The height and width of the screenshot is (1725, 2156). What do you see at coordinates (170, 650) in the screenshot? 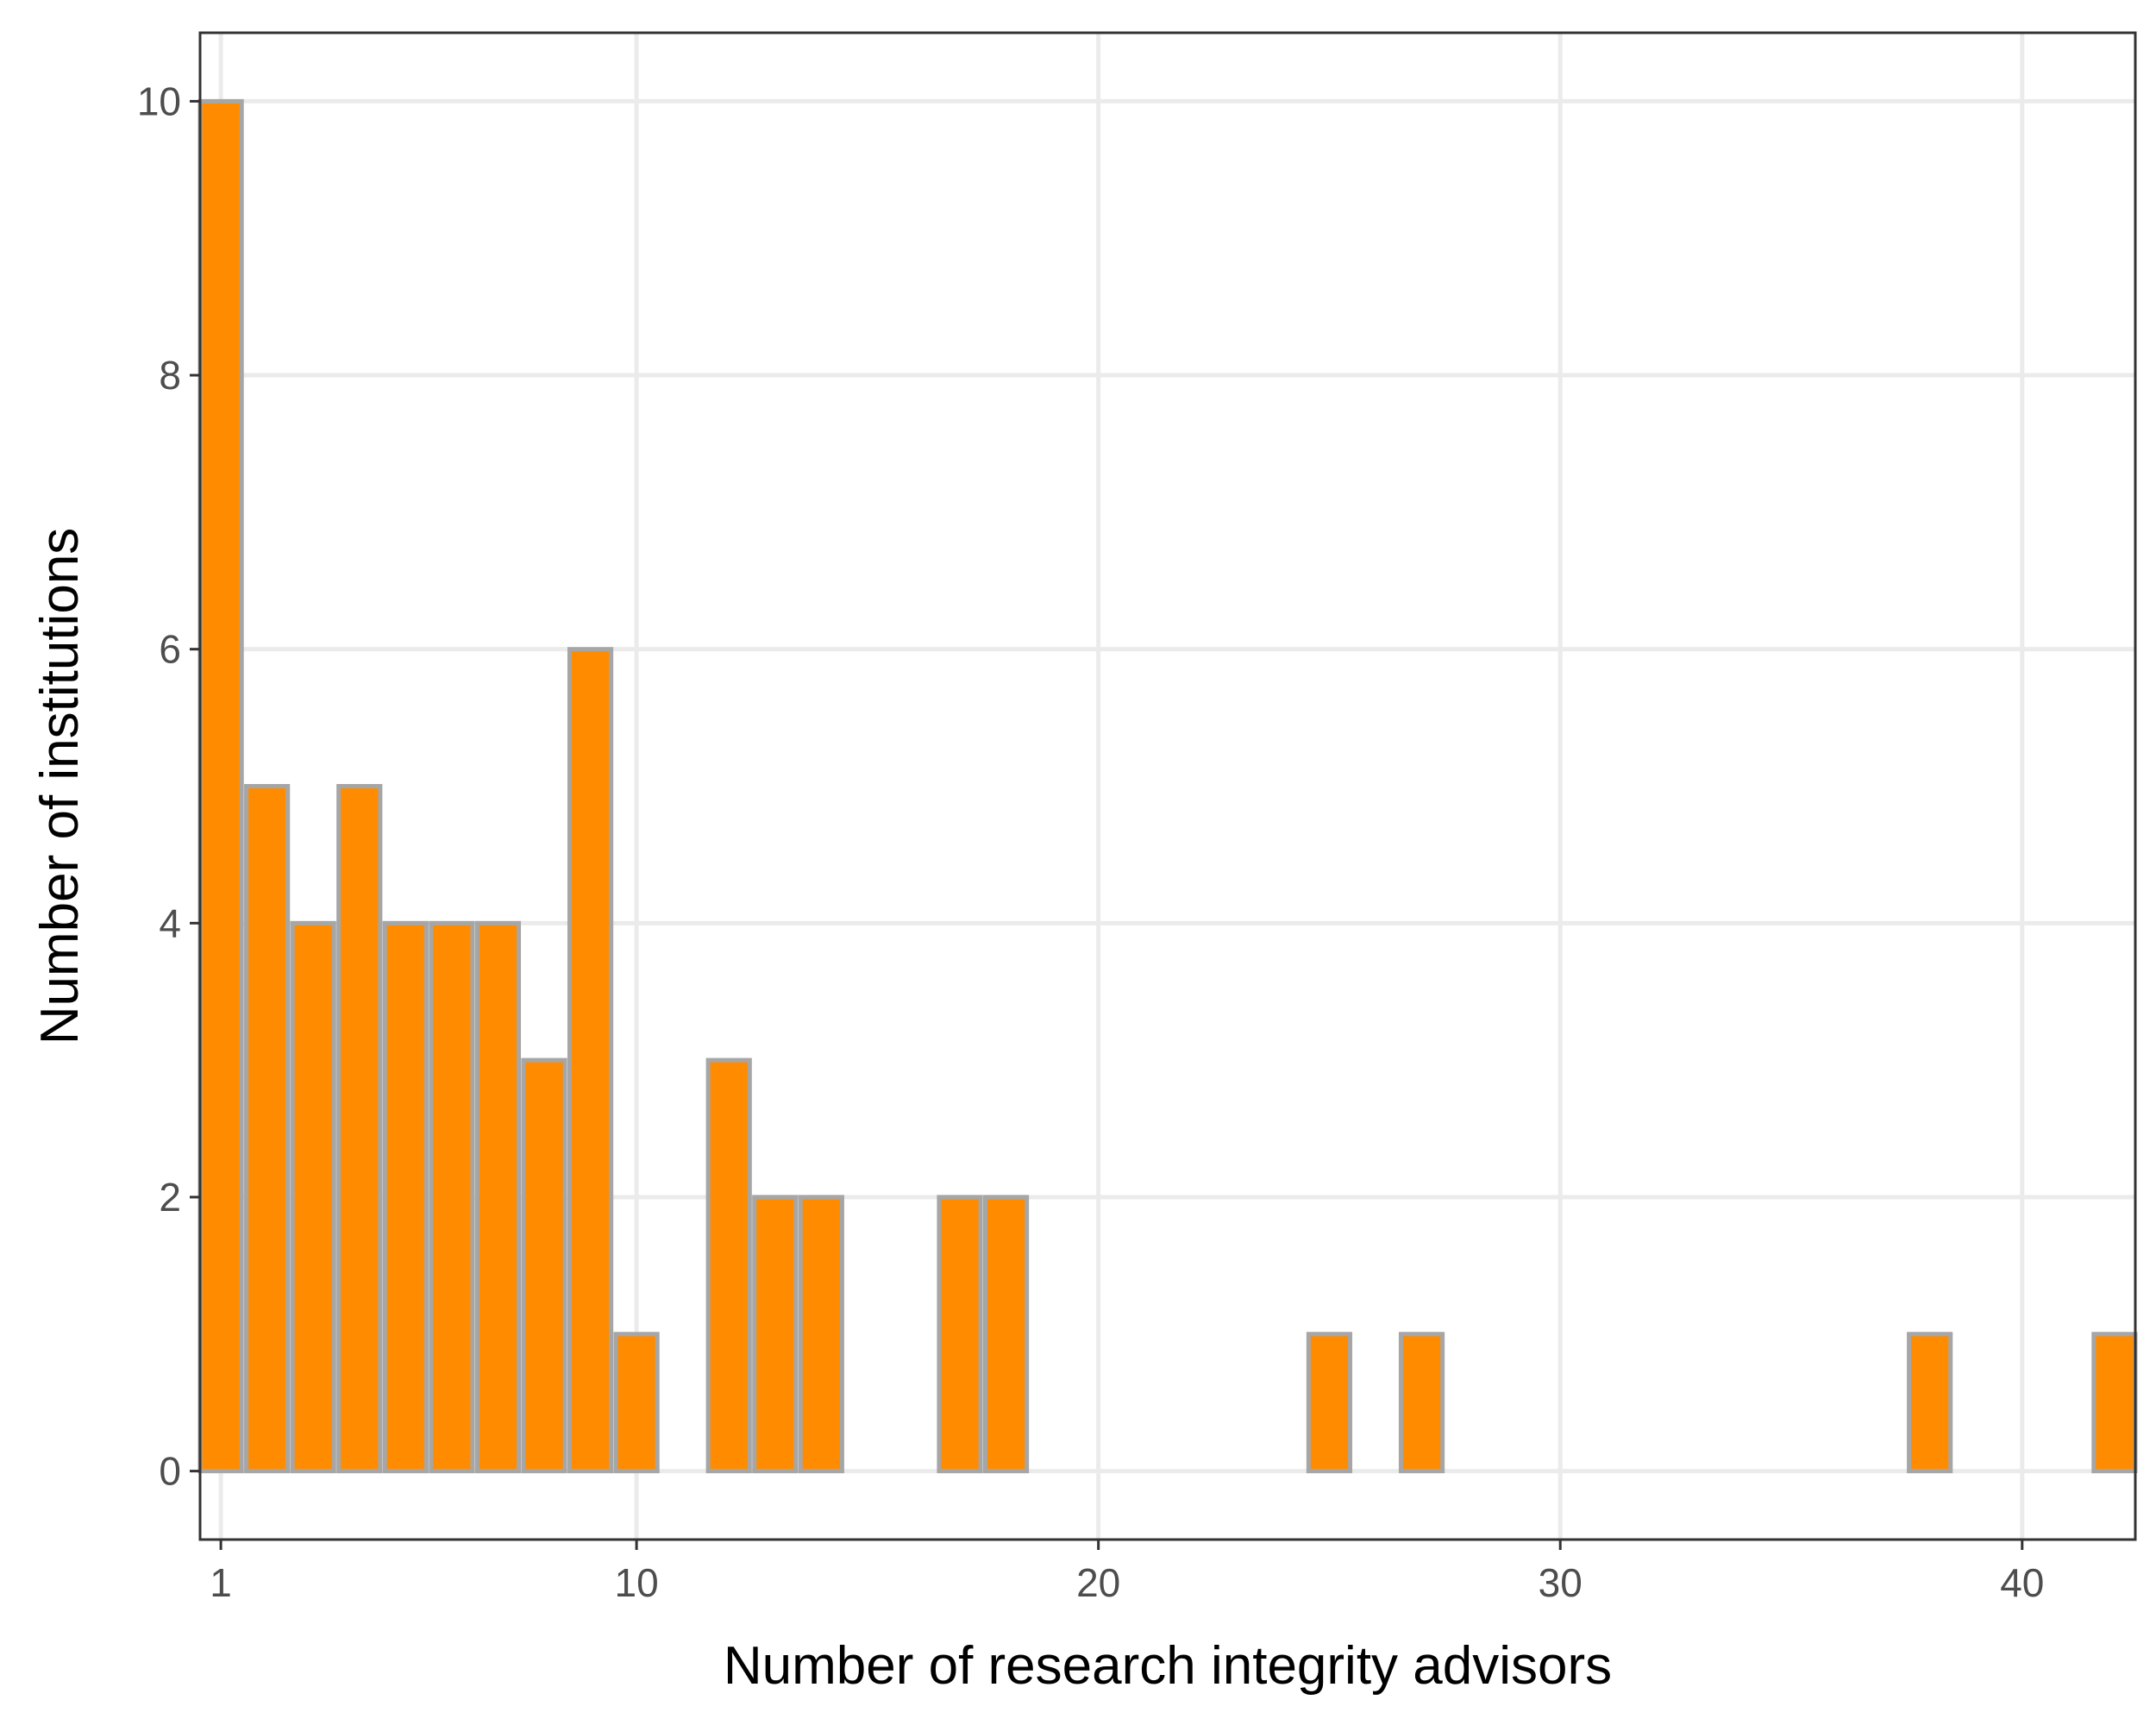
I see `y-tick-label: 6` at bounding box center [170, 650].